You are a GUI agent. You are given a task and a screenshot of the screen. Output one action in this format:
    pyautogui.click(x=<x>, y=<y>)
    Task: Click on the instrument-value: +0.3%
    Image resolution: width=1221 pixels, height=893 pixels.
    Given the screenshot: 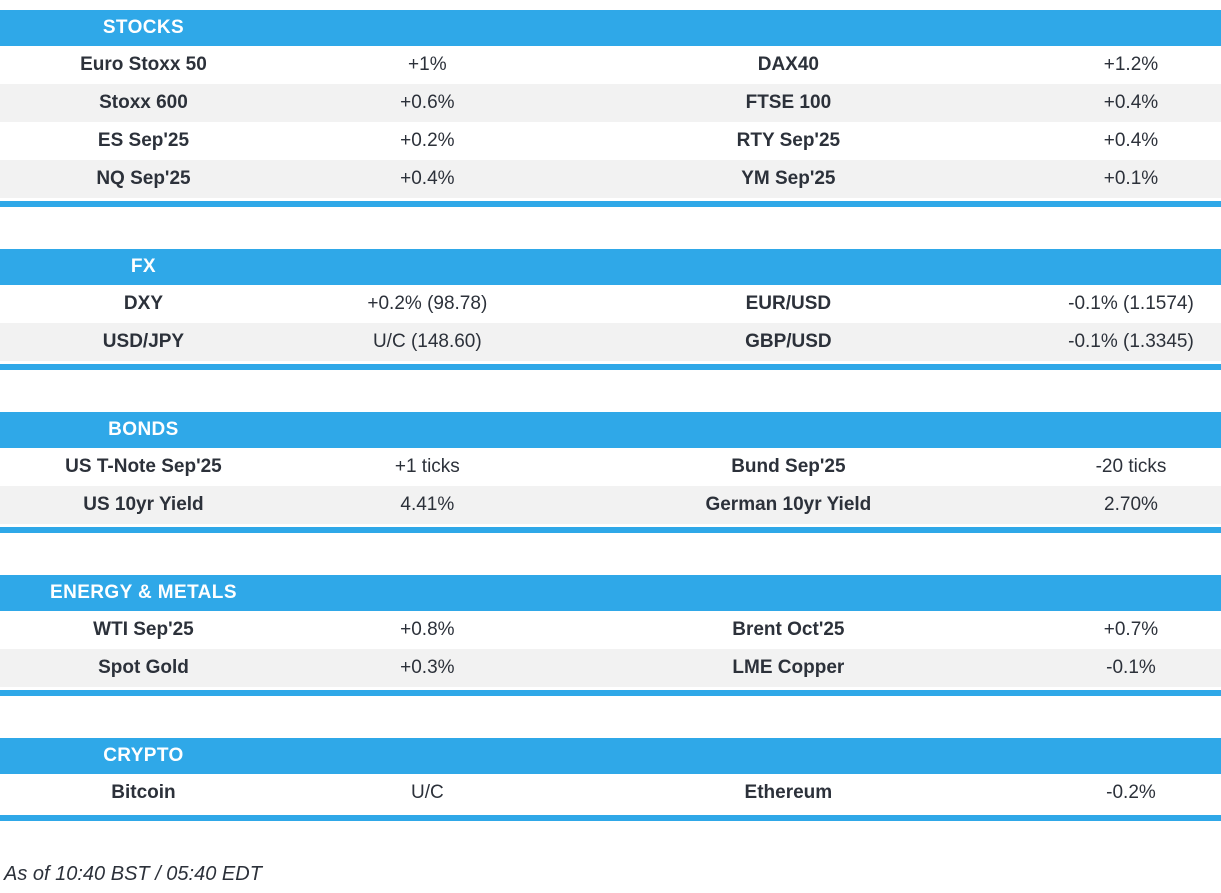 What is the action you would take?
    pyautogui.click(x=427, y=667)
    